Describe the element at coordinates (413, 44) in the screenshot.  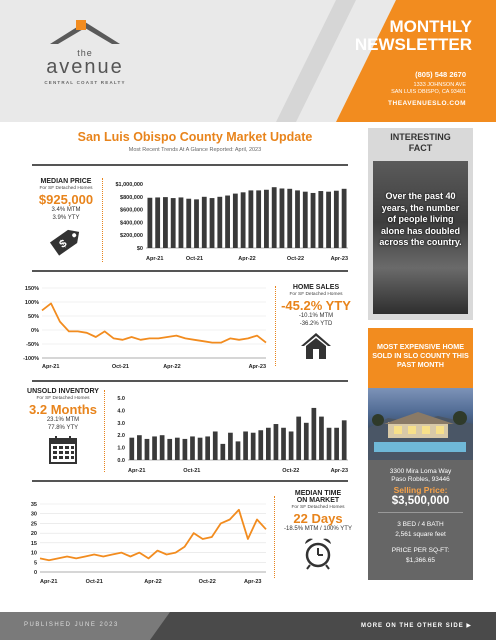
I see `newsletter-title-line2: NEWSLETTER` at that location.